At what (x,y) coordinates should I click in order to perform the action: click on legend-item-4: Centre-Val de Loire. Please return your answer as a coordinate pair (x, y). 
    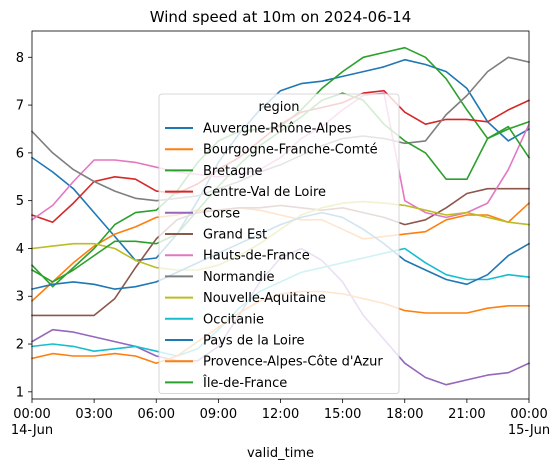
    Looking at the image, I should click on (245, 192).